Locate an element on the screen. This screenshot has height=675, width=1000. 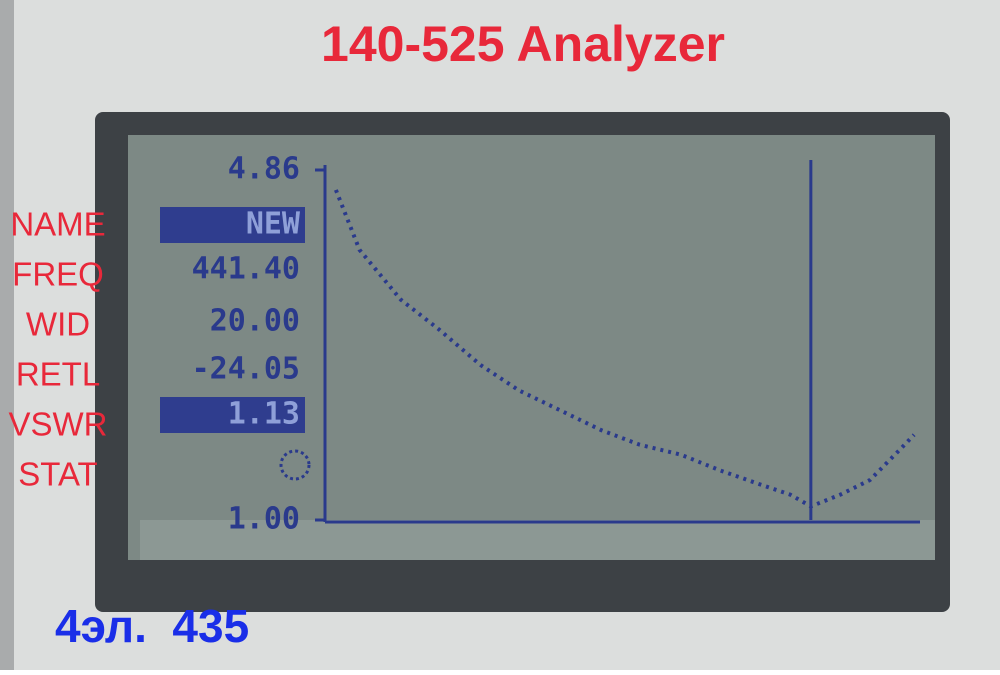
stat-icon is located at coordinates (295, 465).